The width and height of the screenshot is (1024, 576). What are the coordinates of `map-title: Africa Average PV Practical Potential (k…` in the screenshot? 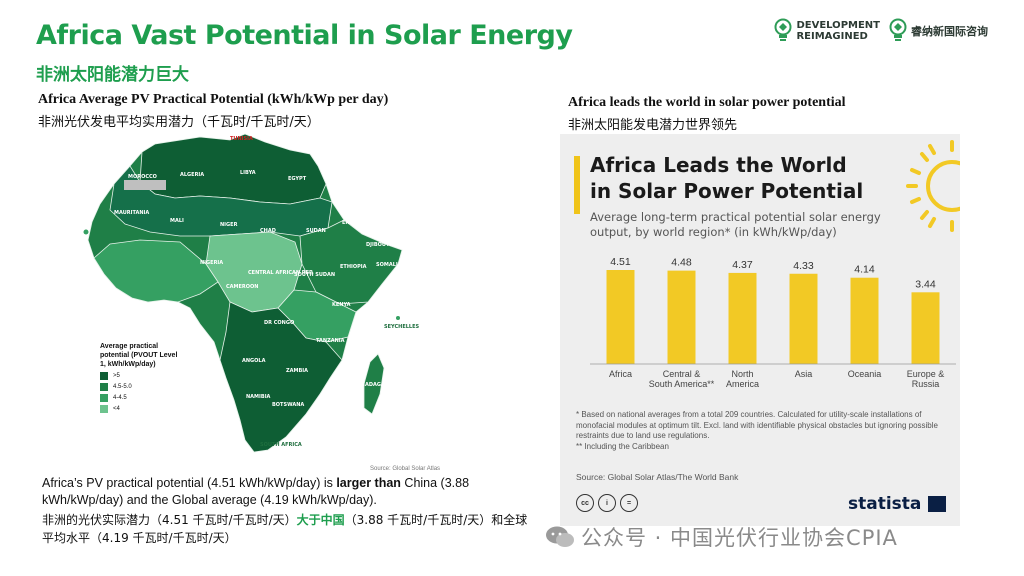 It's located at (213, 99).